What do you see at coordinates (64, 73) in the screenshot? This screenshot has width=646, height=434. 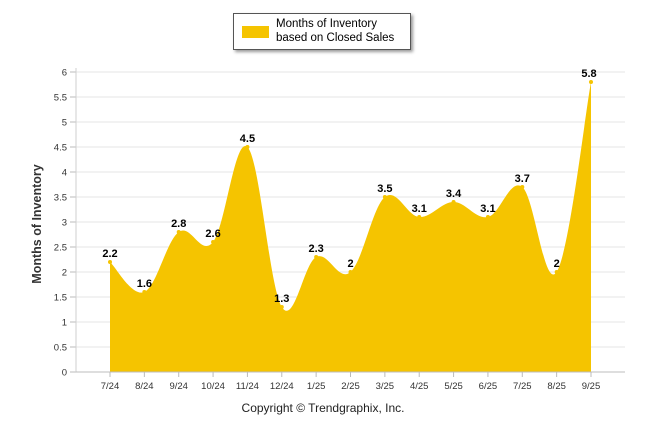 I see `y-tick-label: 6` at bounding box center [64, 73].